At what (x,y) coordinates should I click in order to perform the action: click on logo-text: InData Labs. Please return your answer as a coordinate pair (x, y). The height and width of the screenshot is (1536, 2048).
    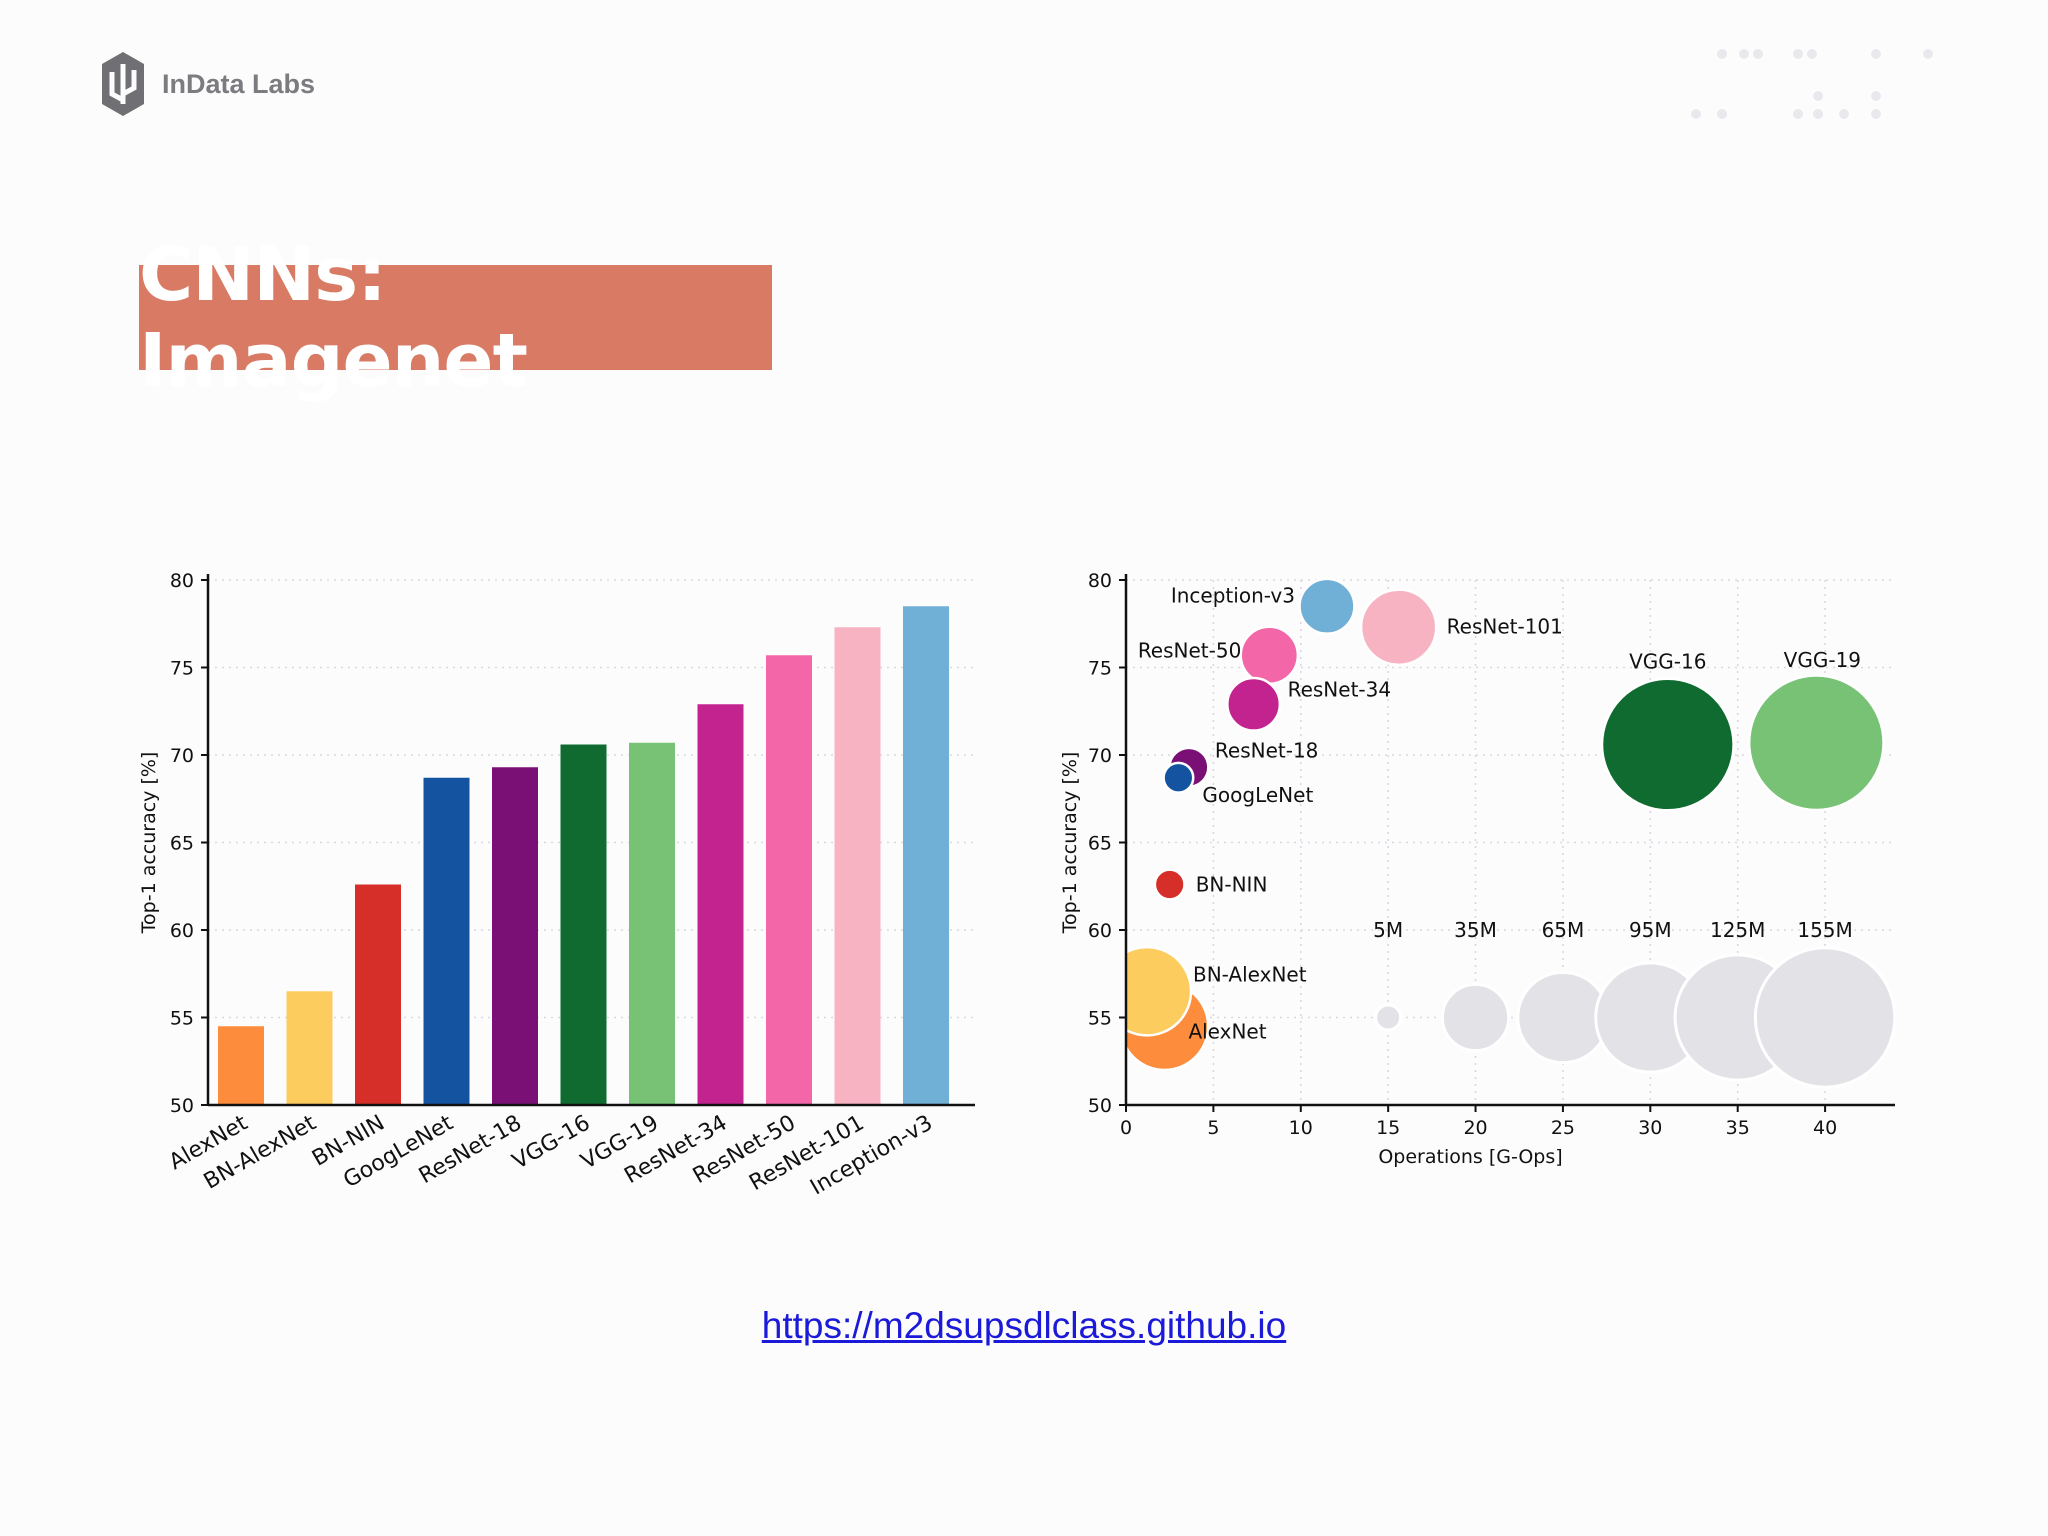
    Looking at the image, I should click on (239, 83).